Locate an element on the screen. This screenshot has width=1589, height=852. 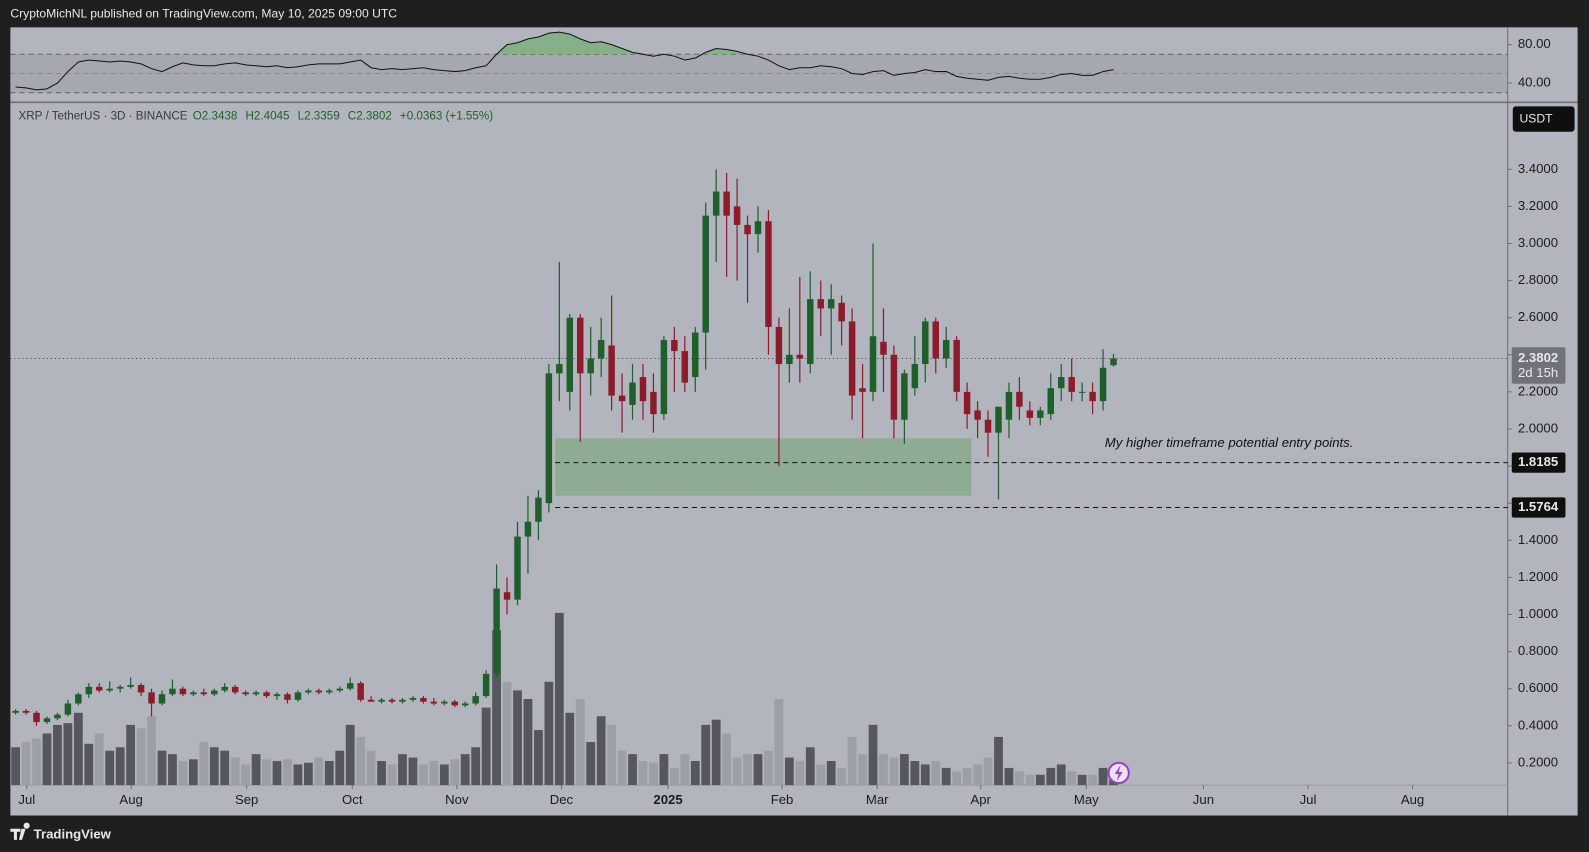
y-tick-label: 1.0000 is located at coordinates (1538, 613).